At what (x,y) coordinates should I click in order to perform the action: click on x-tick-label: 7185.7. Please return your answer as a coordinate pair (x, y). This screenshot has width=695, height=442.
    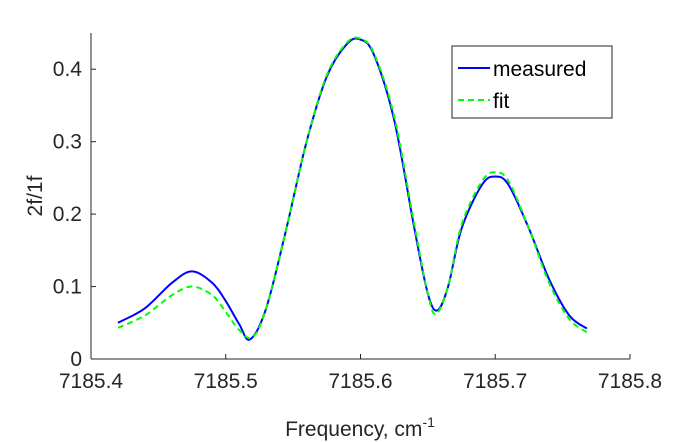
    Looking at the image, I should click on (495, 381).